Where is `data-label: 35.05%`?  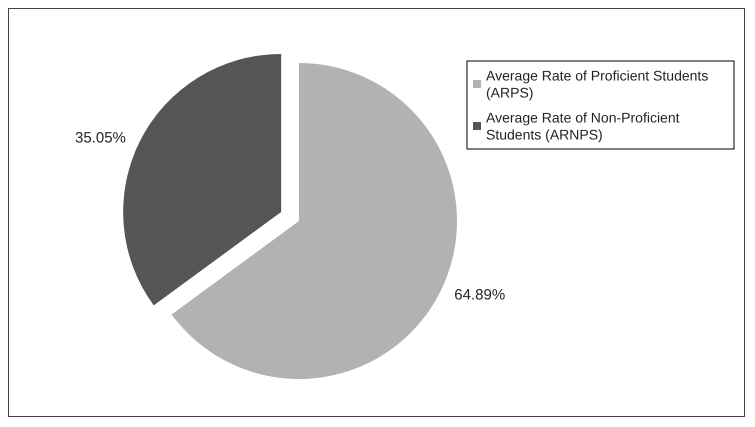 data-label: 35.05% is located at coordinates (100, 137).